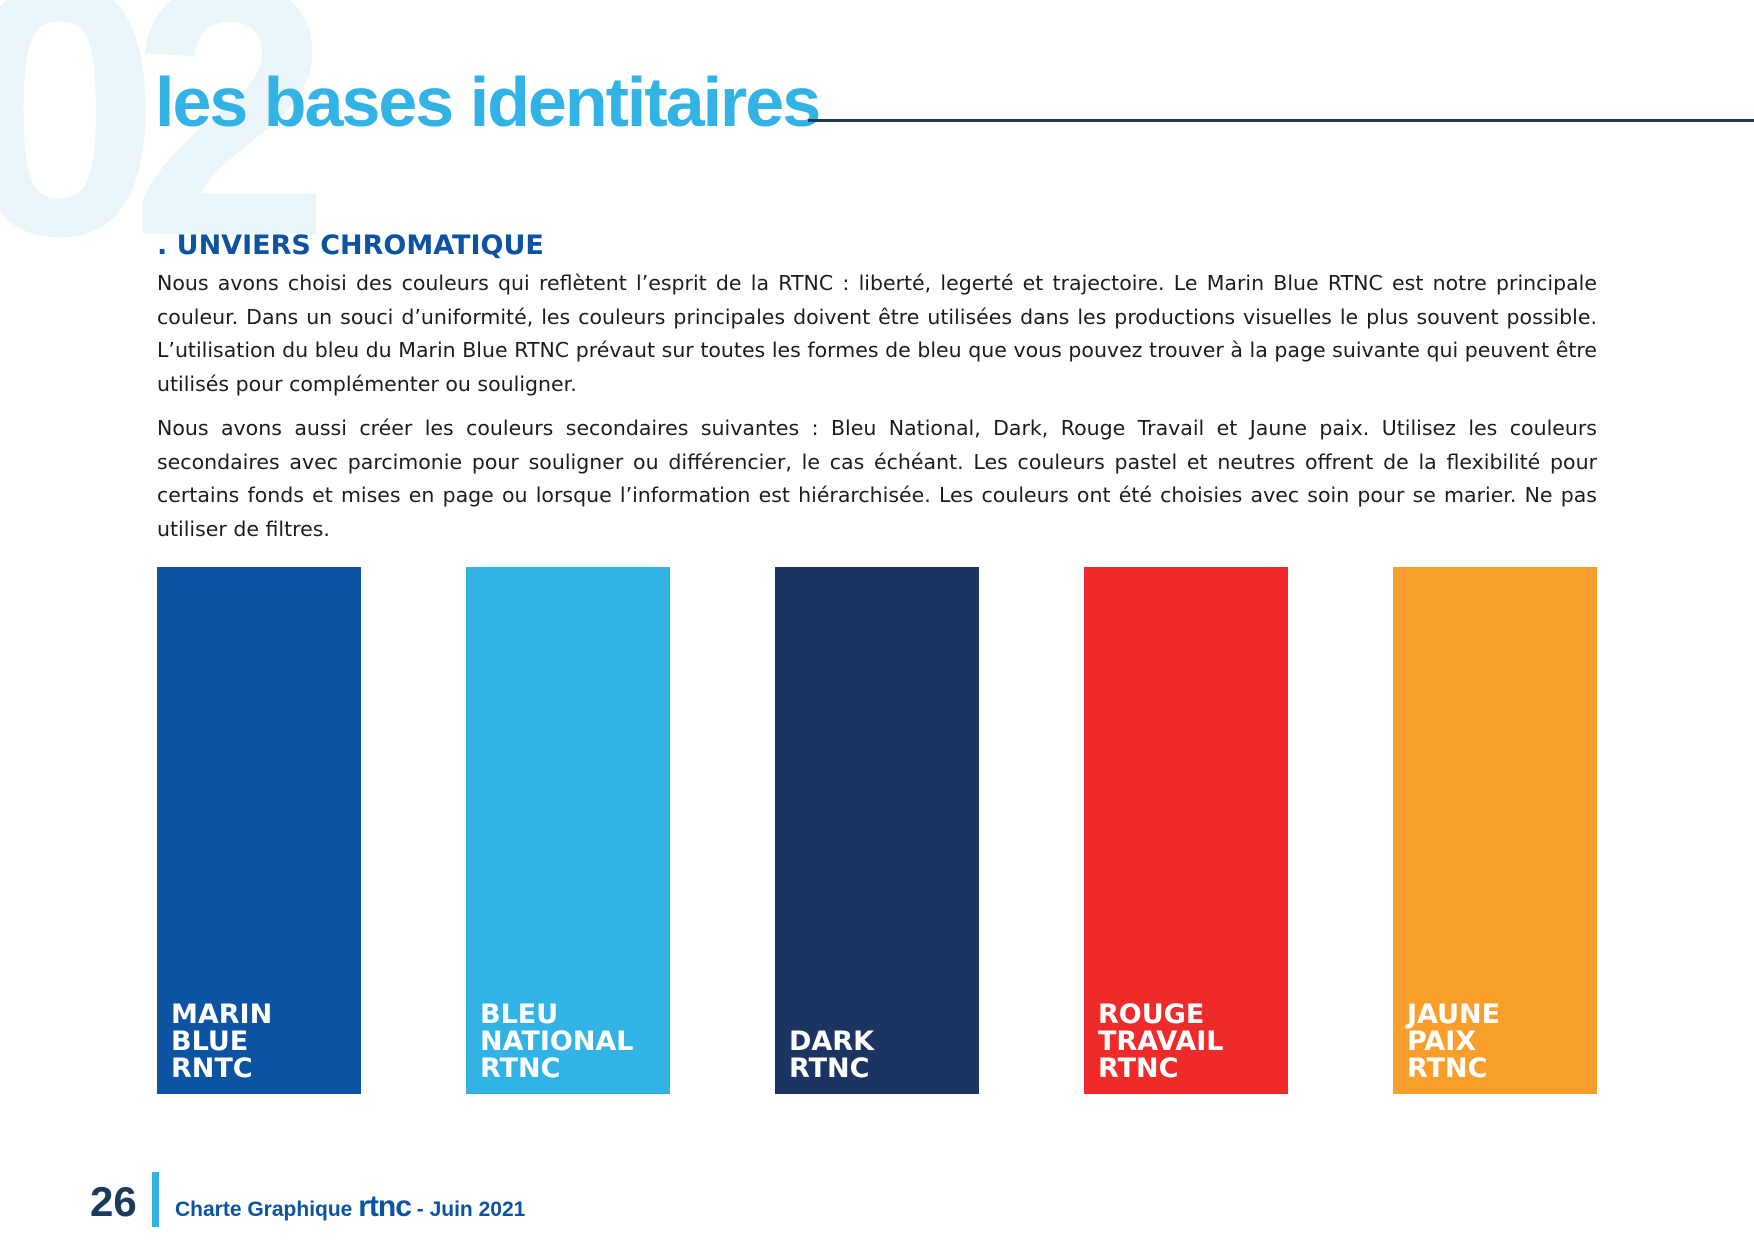 This screenshot has width=1754, height=1241. What do you see at coordinates (877, 830) in the screenshot?
I see `swatch-dark: DARK RTNC` at bounding box center [877, 830].